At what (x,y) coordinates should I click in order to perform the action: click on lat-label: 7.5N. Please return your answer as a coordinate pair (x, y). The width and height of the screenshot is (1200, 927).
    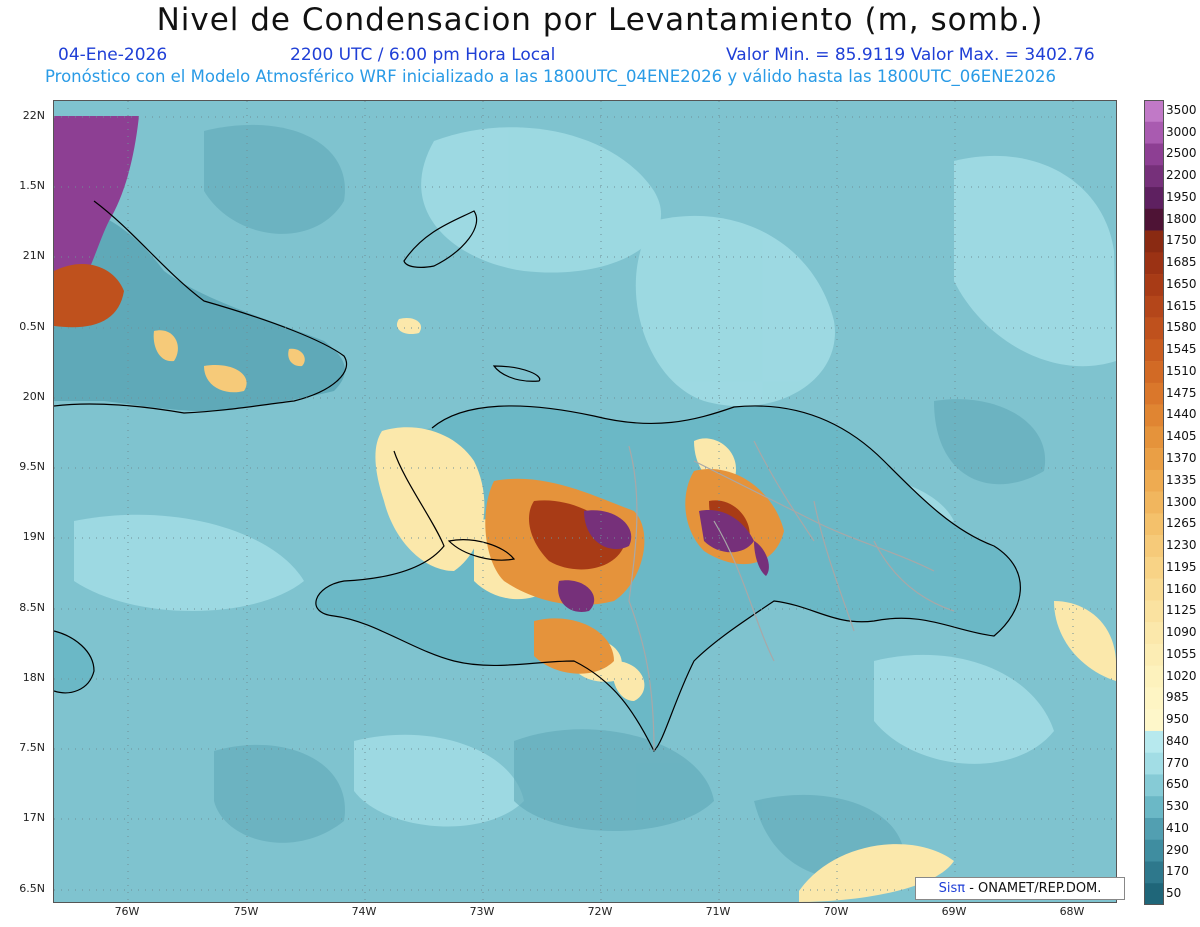
    Looking at the image, I should click on (32, 747).